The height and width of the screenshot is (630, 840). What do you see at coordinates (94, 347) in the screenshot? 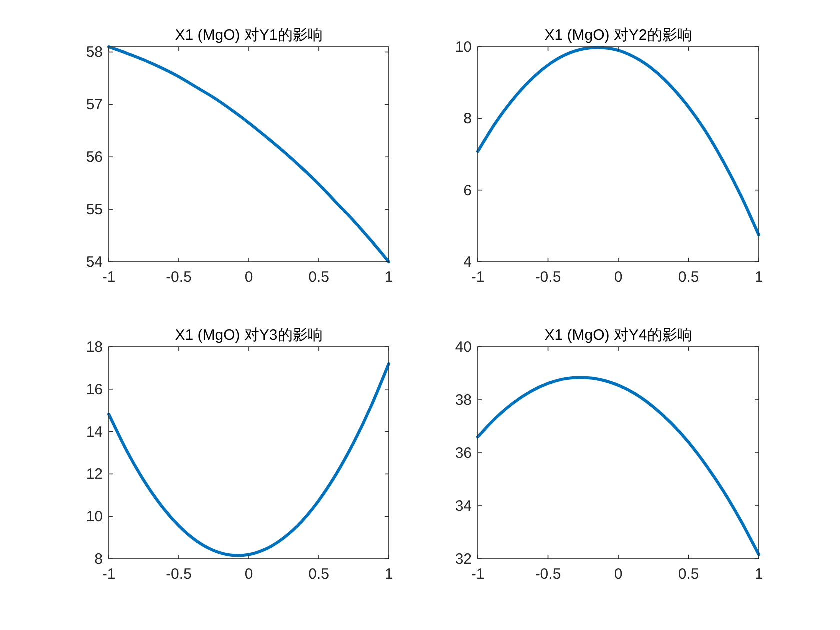
I see `y-tick-label: 18` at bounding box center [94, 347].